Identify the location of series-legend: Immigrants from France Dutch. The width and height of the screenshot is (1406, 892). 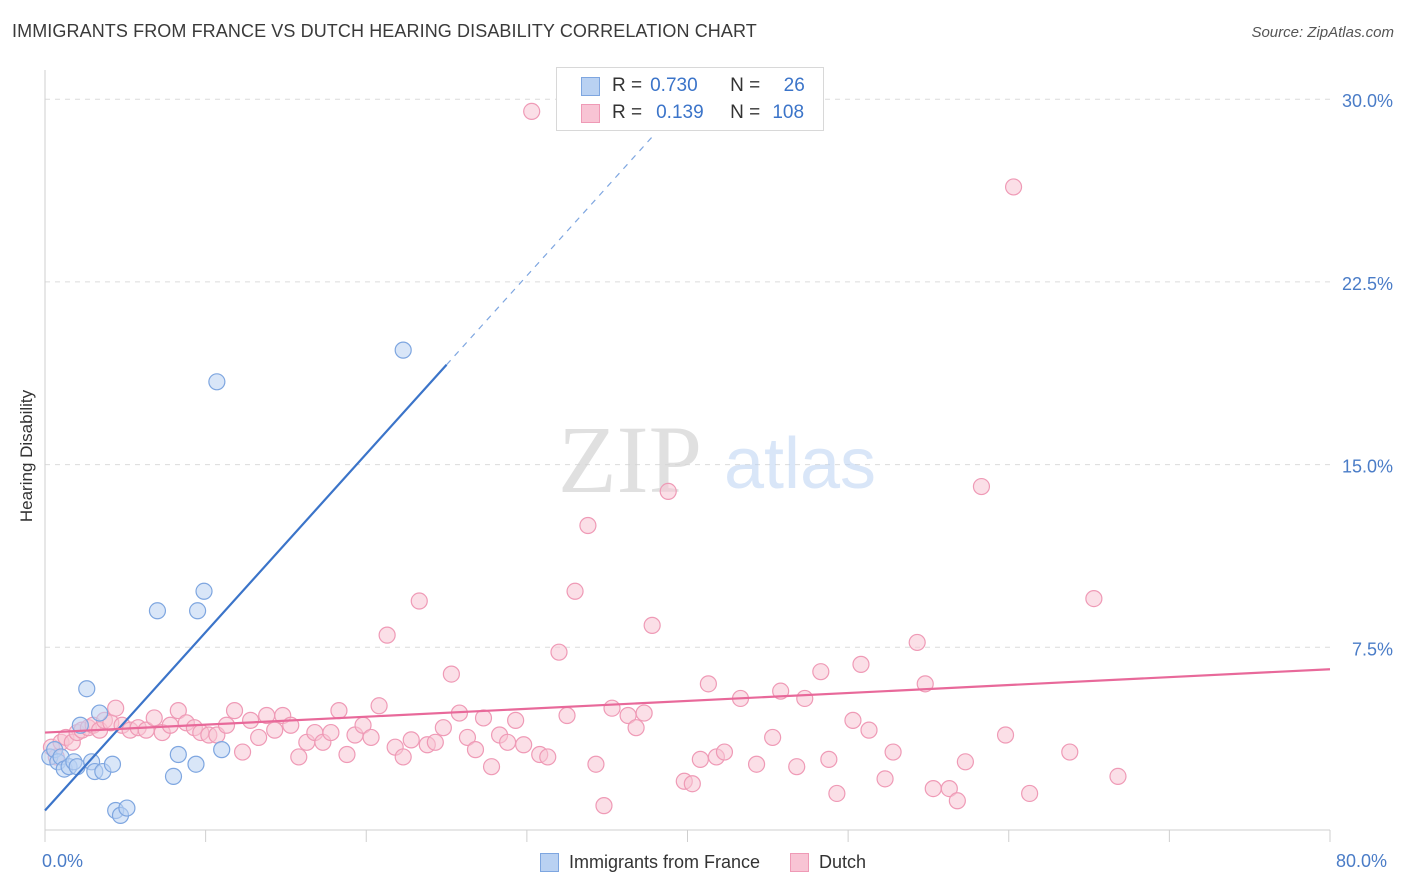
(718, 862).